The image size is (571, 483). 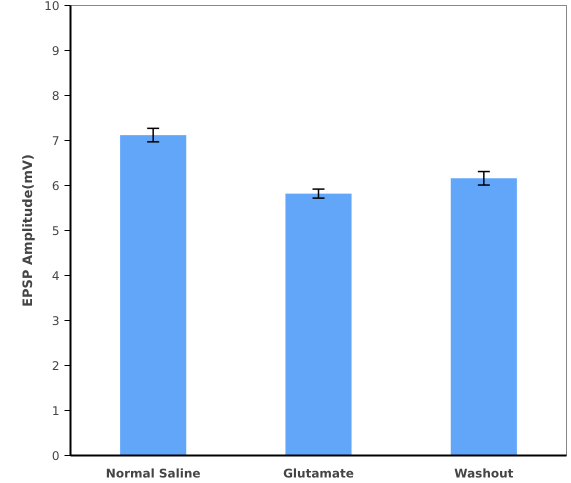 I want to click on y-tick-label: 1, so click(x=56, y=411).